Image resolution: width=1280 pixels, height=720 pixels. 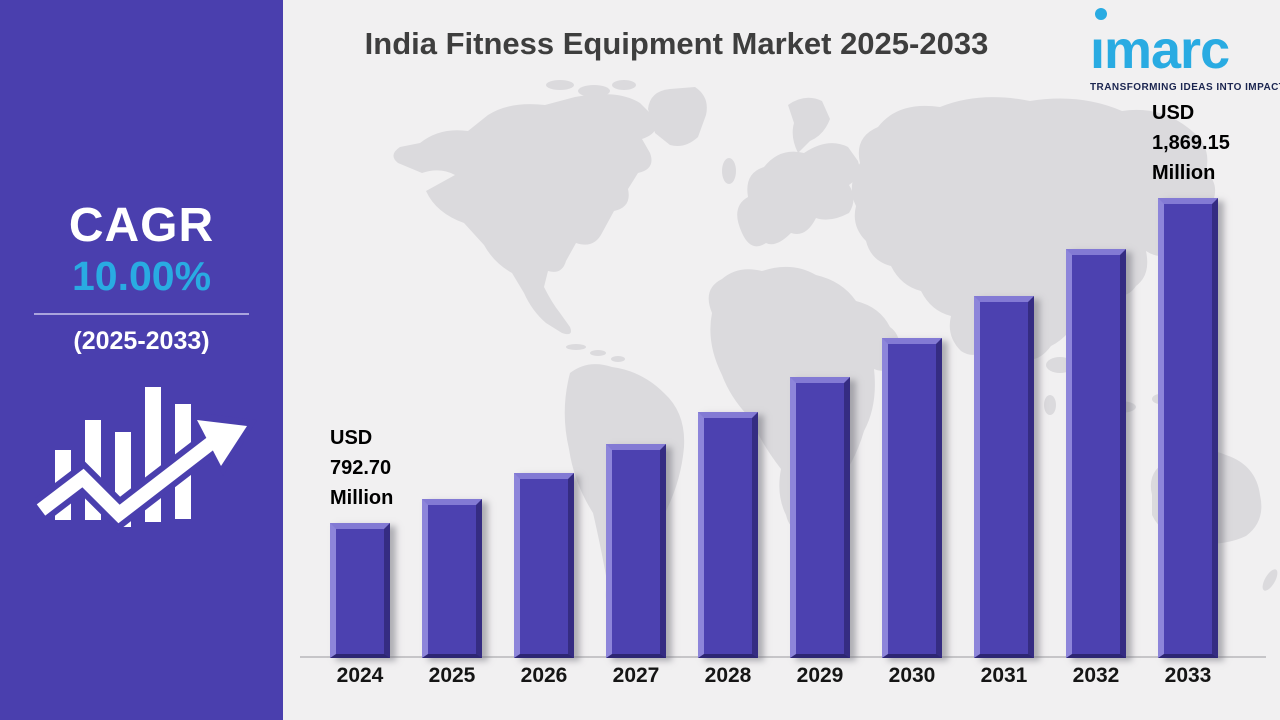 I want to click on cagr-value: 10.00%, so click(x=141, y=276).